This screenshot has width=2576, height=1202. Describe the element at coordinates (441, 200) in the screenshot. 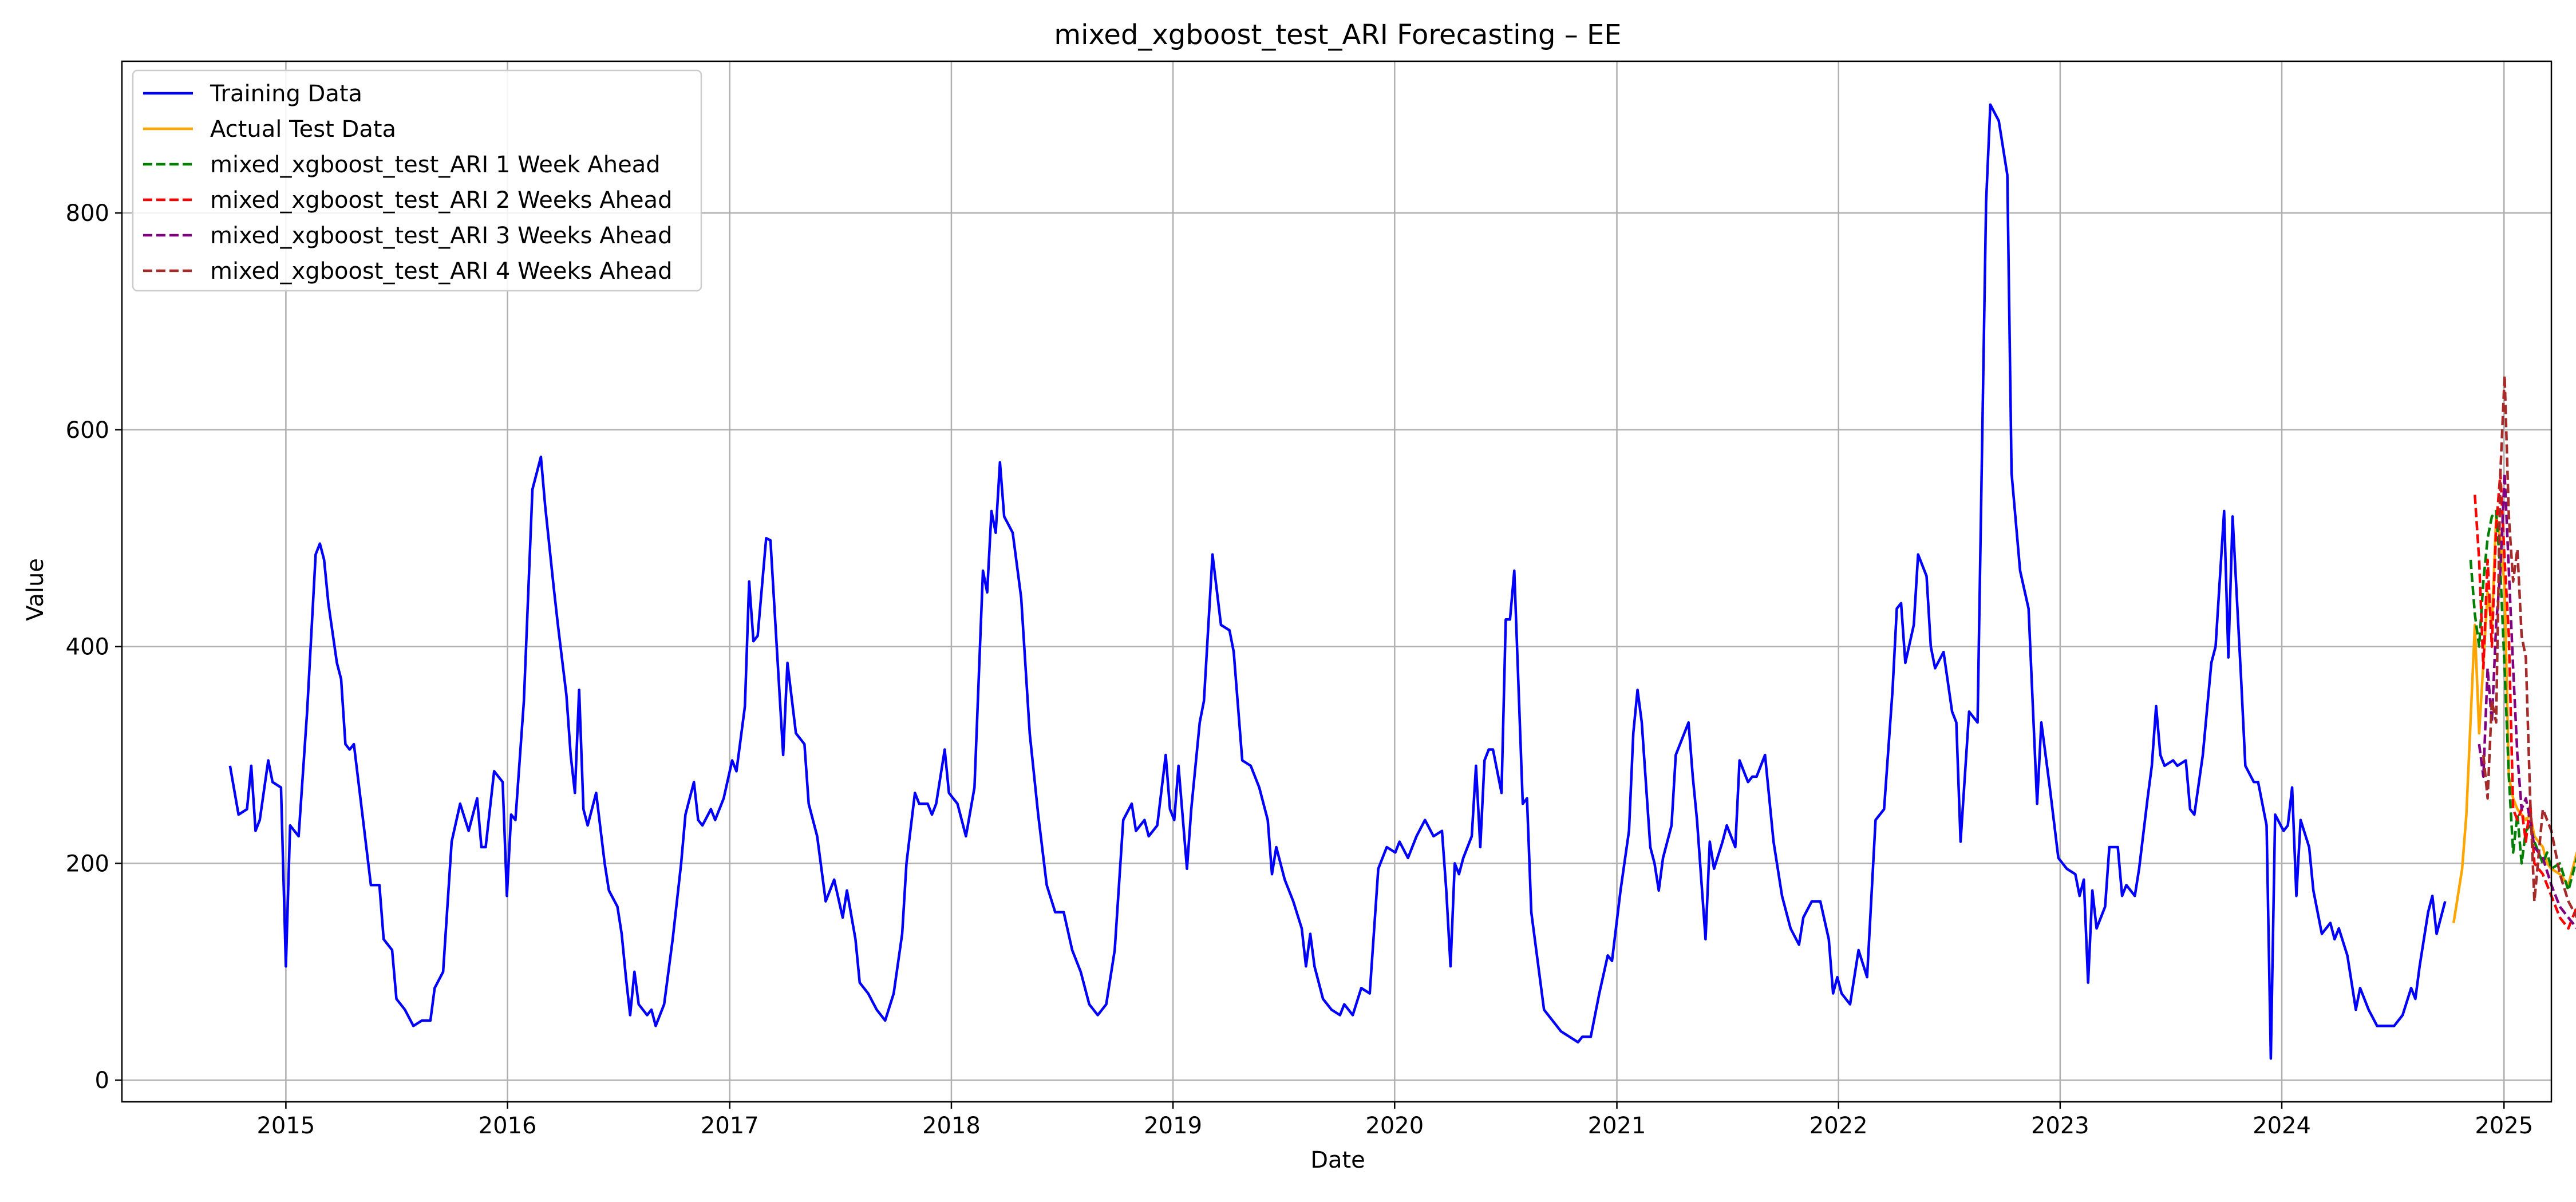

I see `legend-label: mixed_xgboost_test_ARI 2 Weeks Ahead` at that location.